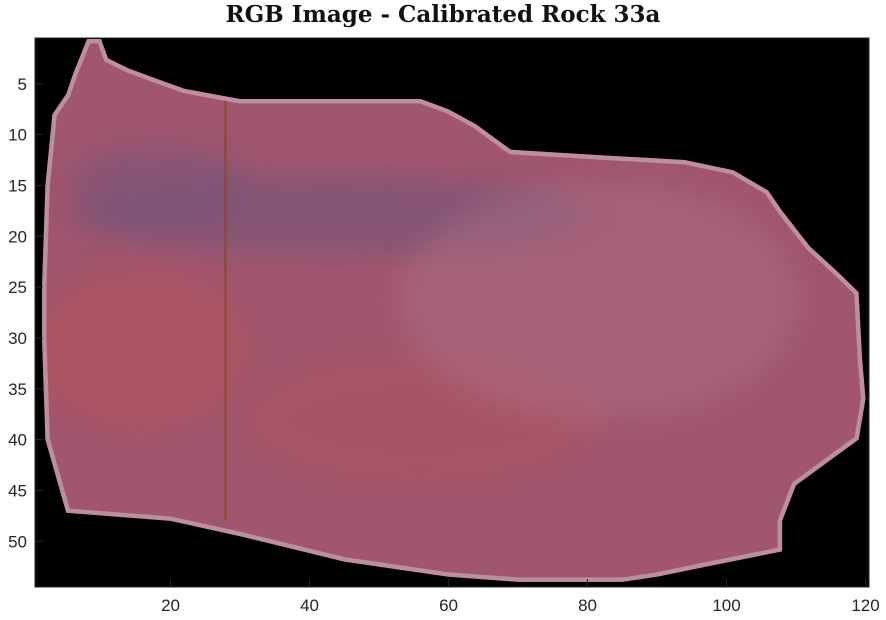 The width and height of the screenshot is (886, 620). I want to click on y-tick-label: 25, so click(17, 287).